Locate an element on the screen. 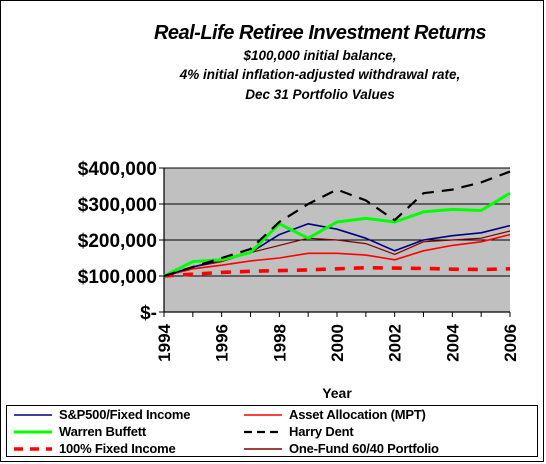 This screenshot has height=464, width=546. chart-subtitle-line-3: Dec 31 Portfolio Values is located at coordinates (320, 94).